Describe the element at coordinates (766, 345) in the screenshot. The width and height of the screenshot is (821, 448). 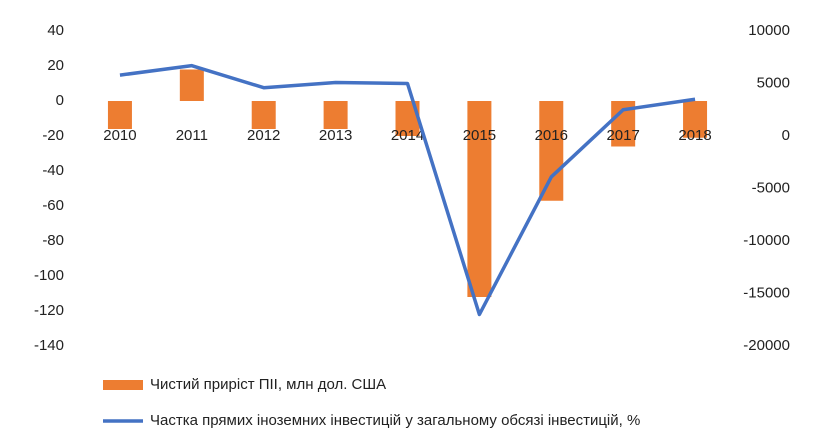
I see `y2-tick-label: -20000` at that location.